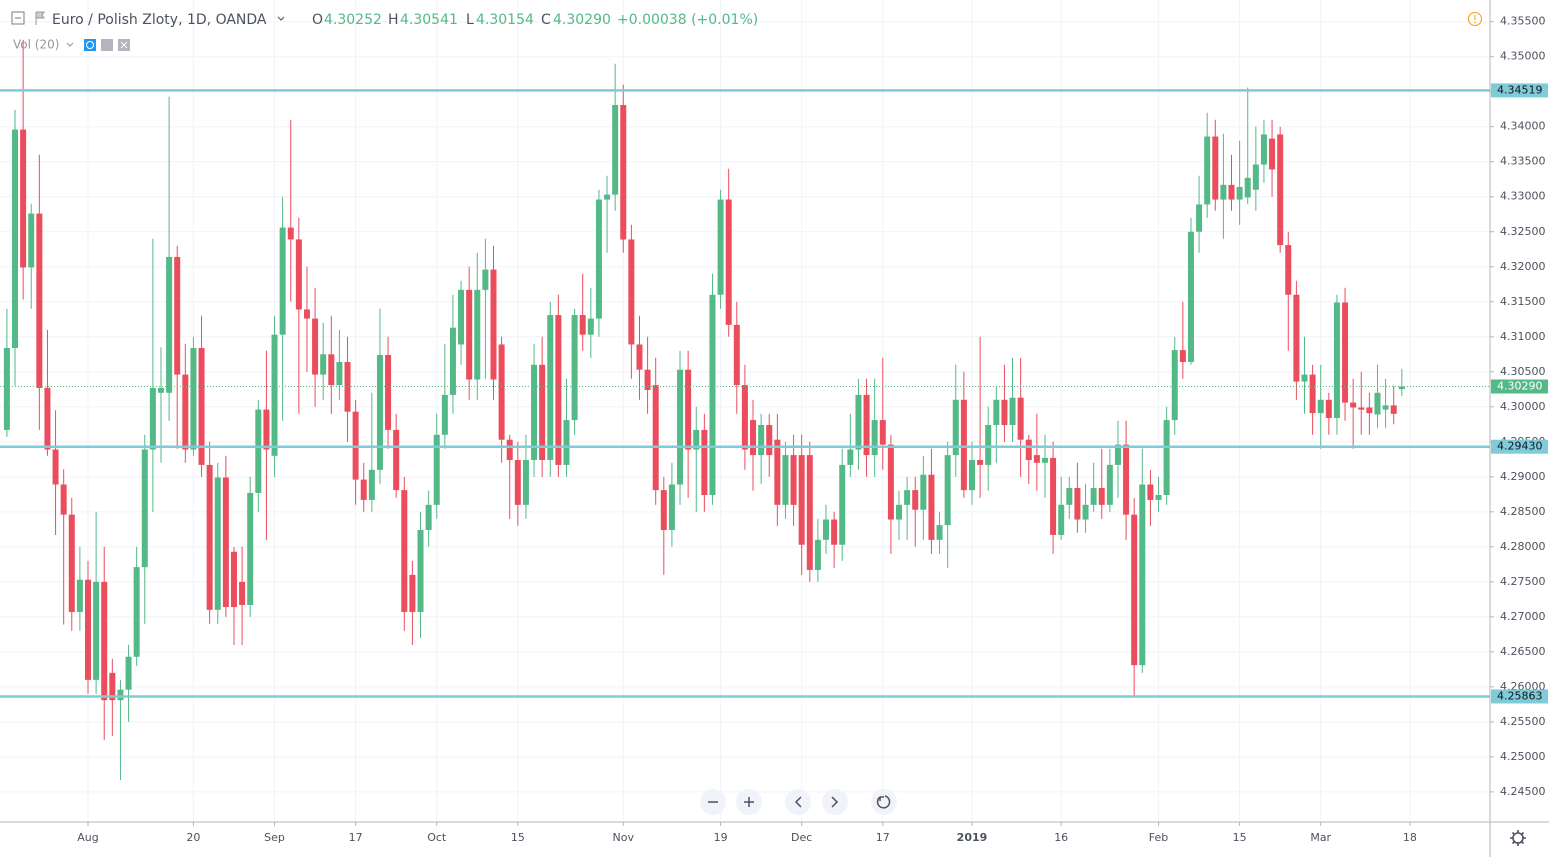 The image size is (1549, 857). Describe the element at coordinates (972, 837) in the screenshot. I see `x-tick-label: 2019` at that location.